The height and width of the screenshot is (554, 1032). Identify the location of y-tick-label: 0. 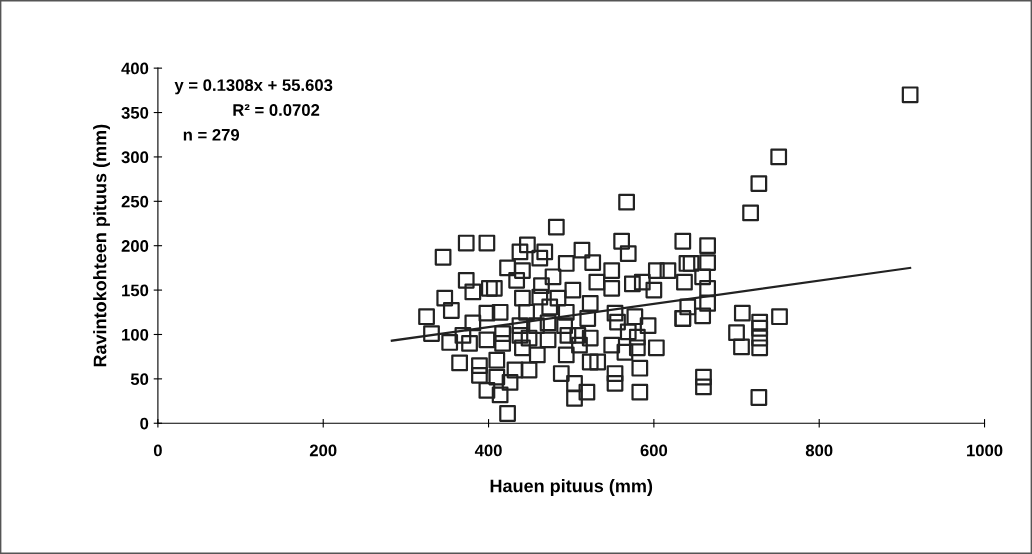
(144, 423).